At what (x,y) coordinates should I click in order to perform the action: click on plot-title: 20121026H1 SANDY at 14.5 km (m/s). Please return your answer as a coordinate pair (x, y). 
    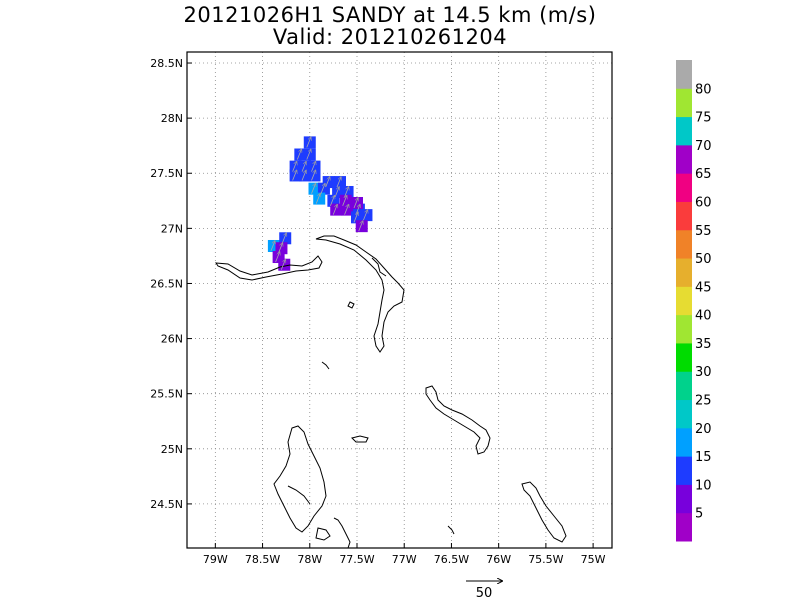
    Looking at the image, I should click on (390, 15).